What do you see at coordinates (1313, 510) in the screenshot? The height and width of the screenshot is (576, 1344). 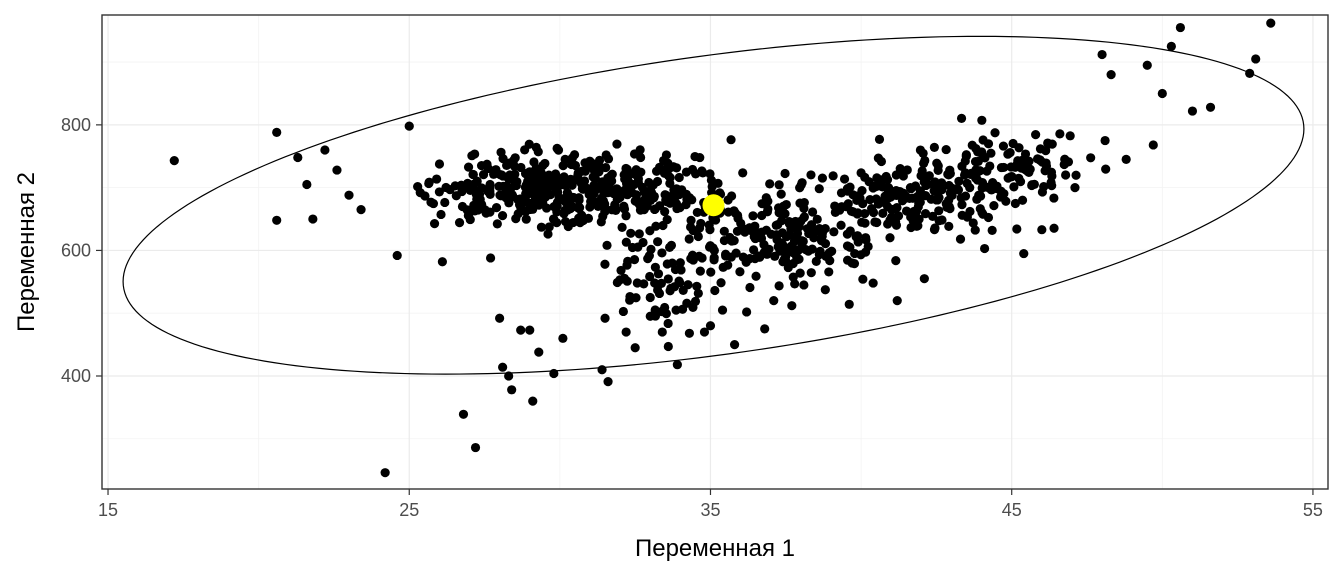 I see `x-tick-label: 55` at bounding box center [1313, 510].